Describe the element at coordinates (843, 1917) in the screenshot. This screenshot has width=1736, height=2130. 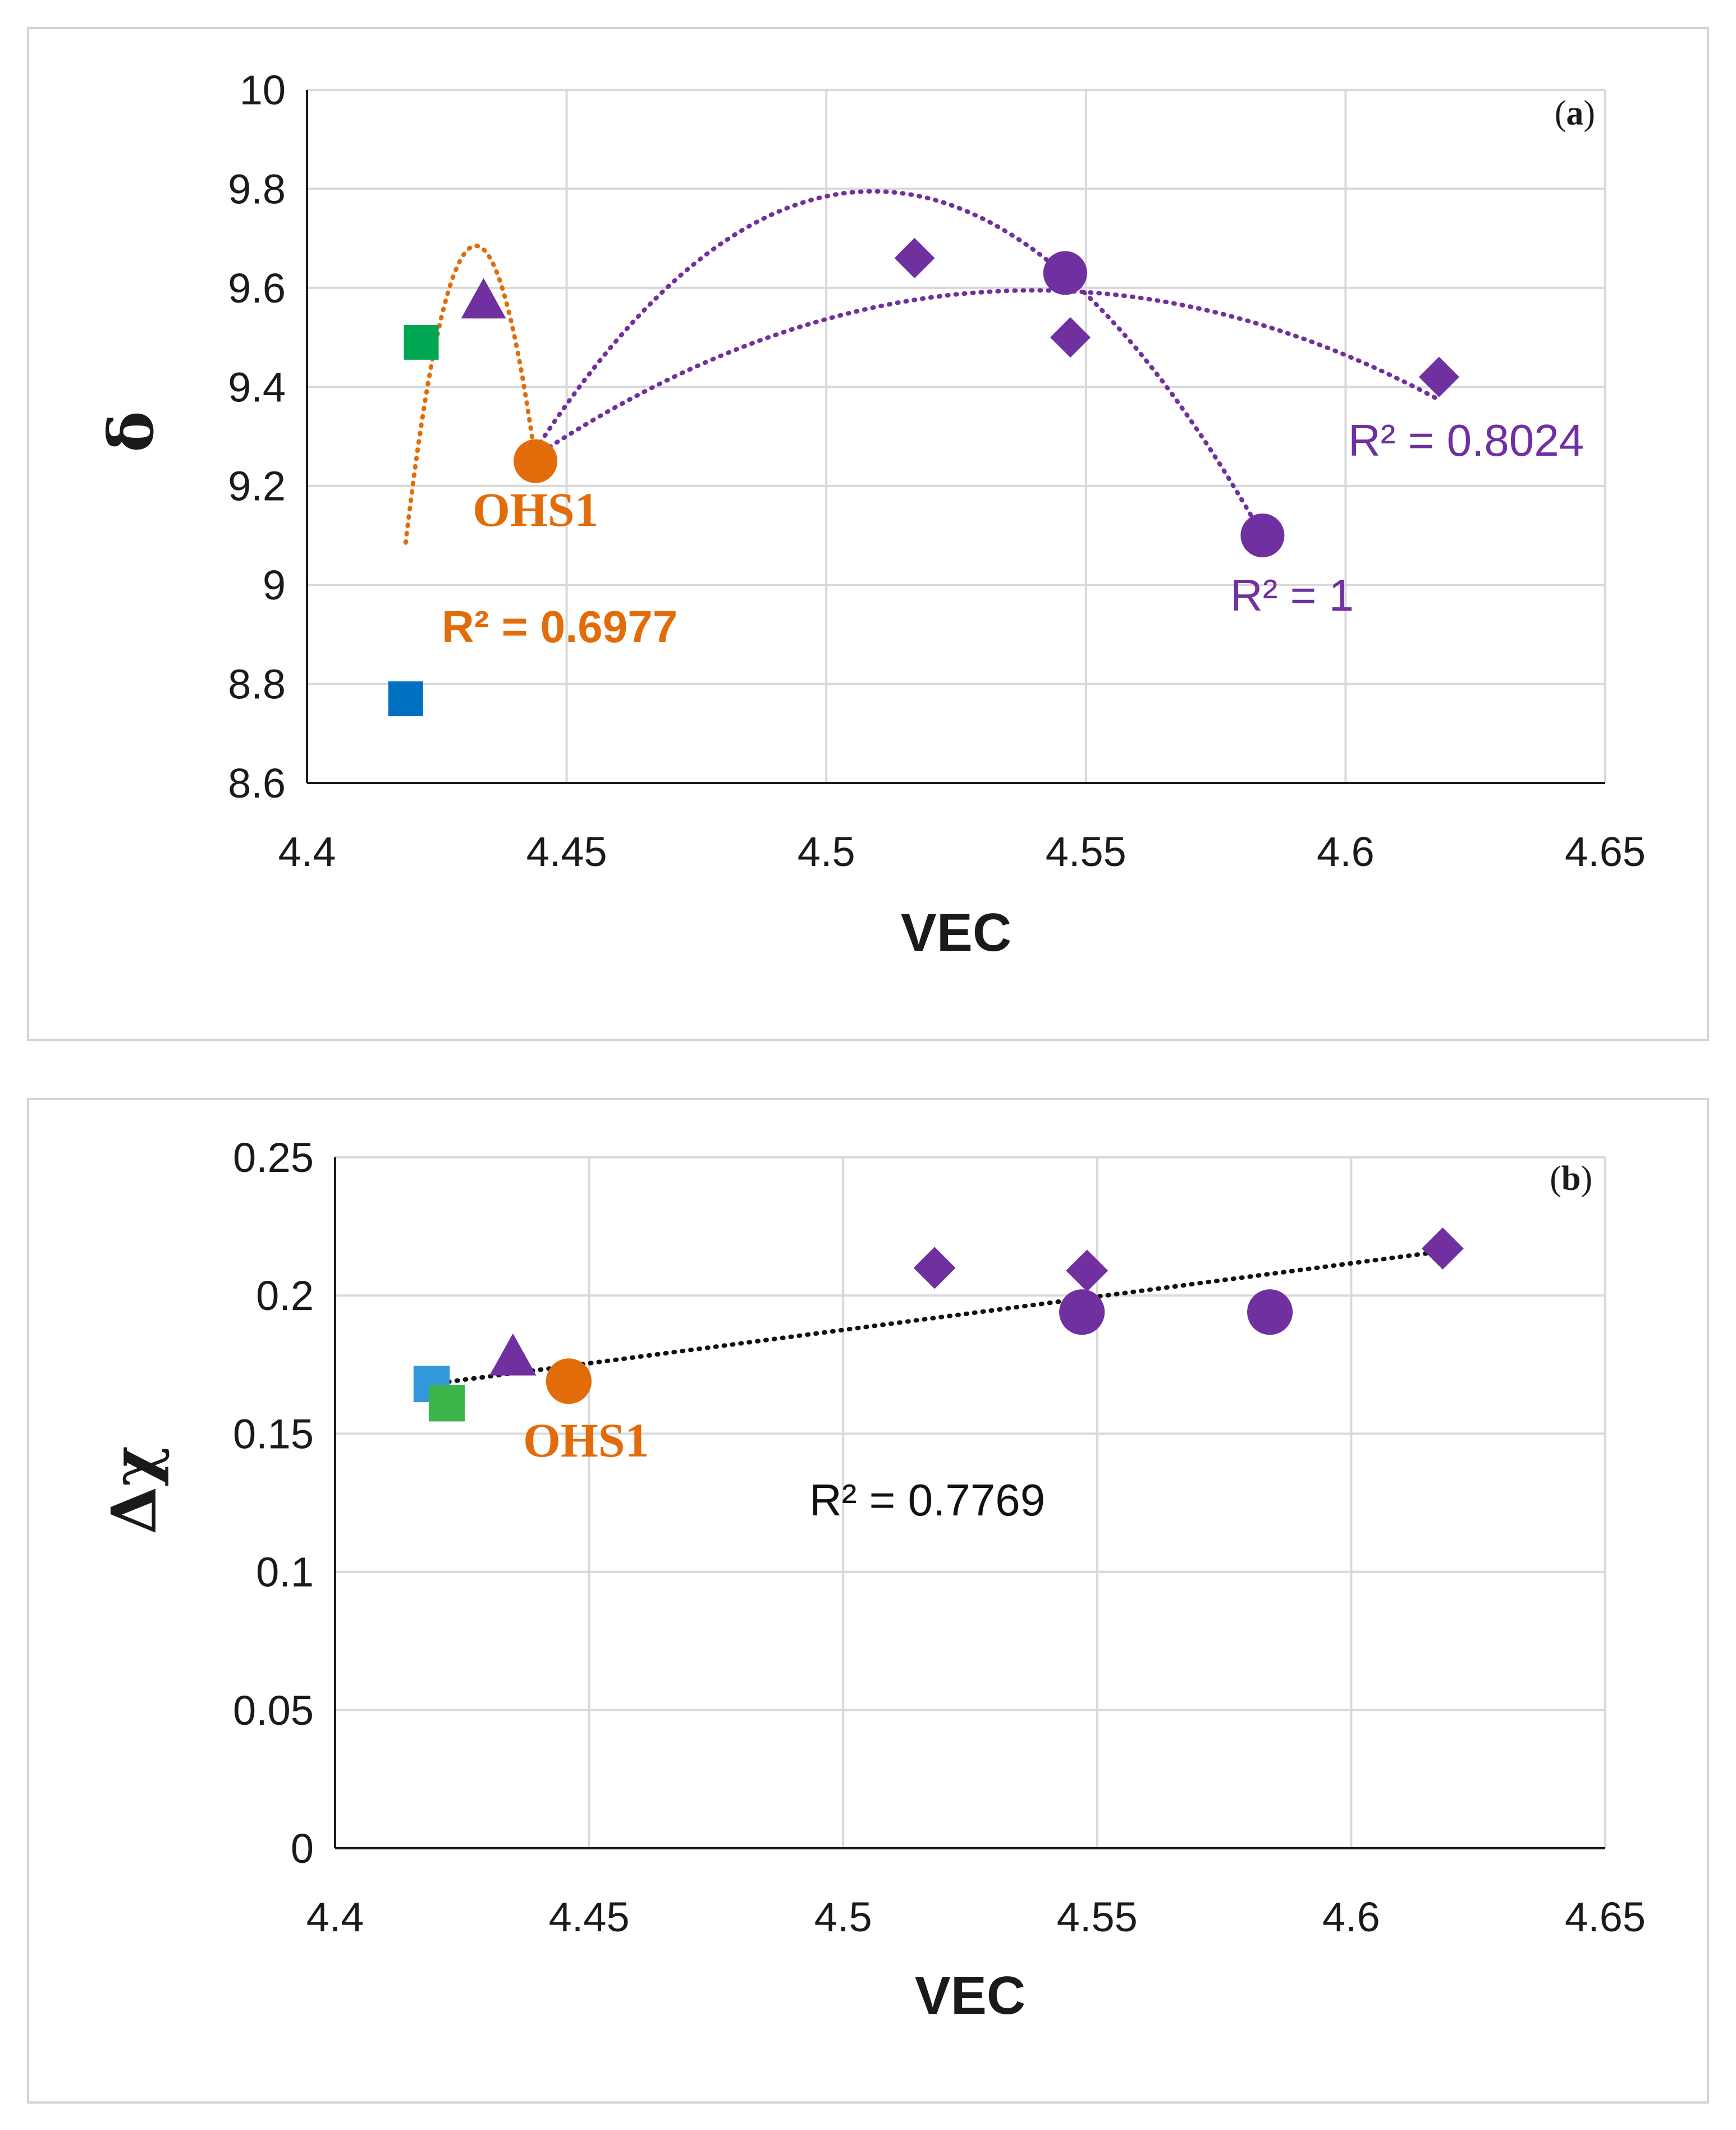
I see `chart-b-x-tick-label: 4.5` at that location.